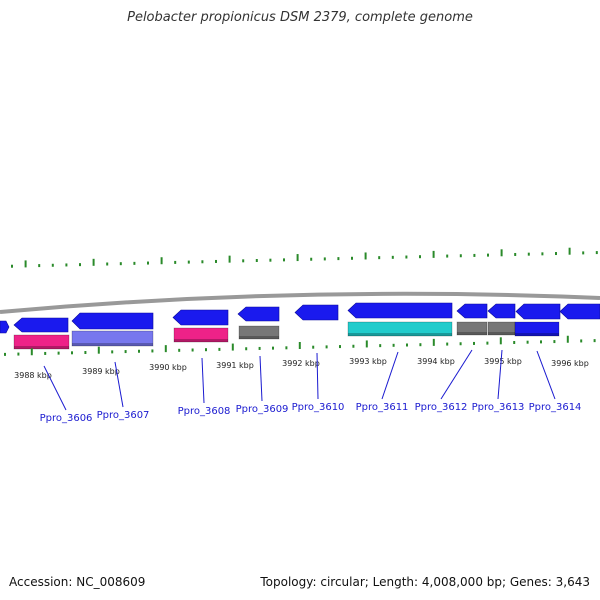 The image size is (600, 600). Describe the element at coordinates (318, 407) in the screenshot. I see `gene-label: Ppro_3610` at that location.